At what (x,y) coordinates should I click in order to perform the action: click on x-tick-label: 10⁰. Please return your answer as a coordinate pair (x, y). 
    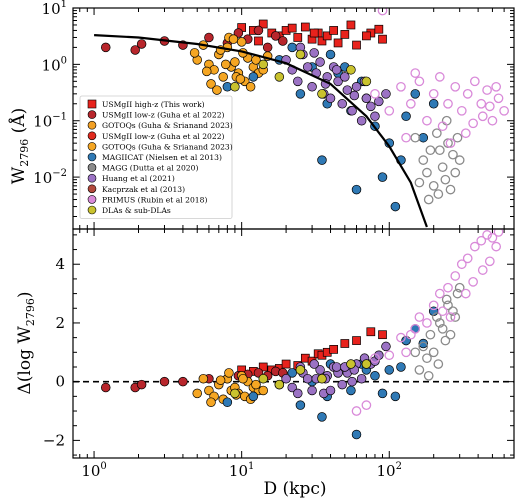
    Looking at the image, I should click on (93, 470).